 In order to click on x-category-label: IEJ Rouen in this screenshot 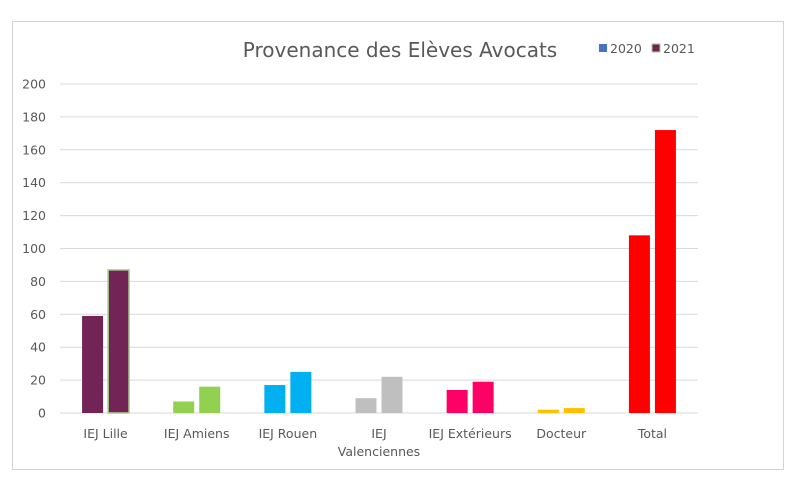, I will do `click(288, 433)`.